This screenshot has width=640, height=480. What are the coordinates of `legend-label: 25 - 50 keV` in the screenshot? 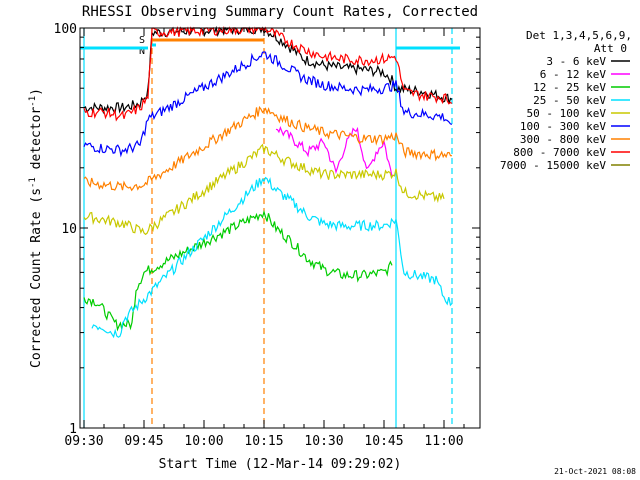 It's located at (569, 100).